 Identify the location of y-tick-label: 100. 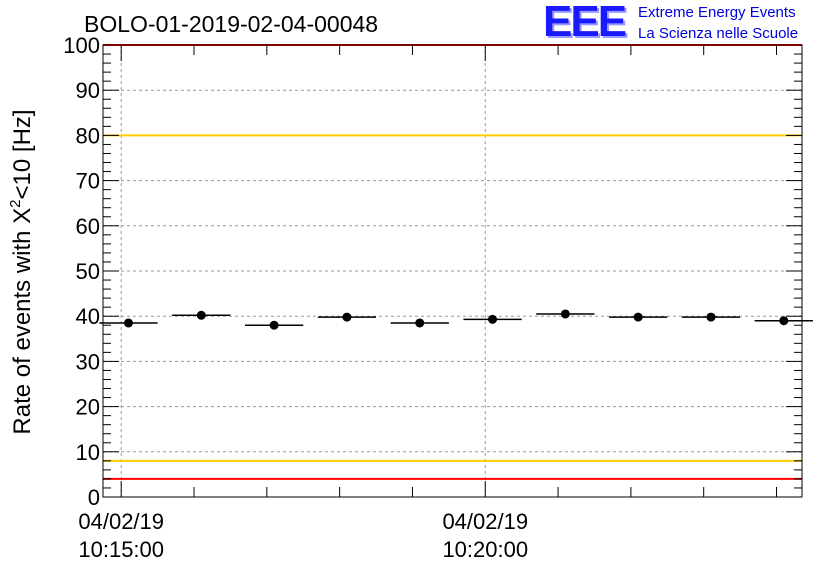
(81, 45).